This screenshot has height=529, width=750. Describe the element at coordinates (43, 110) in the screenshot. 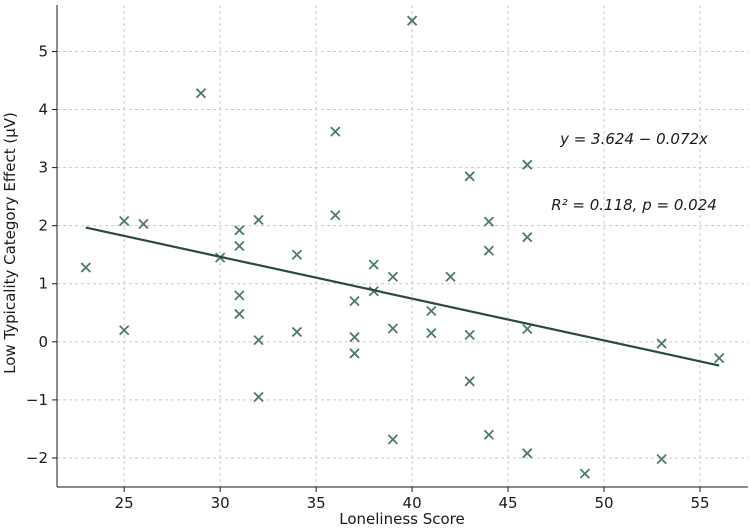

I see `y-tick-label: 4` at that location.